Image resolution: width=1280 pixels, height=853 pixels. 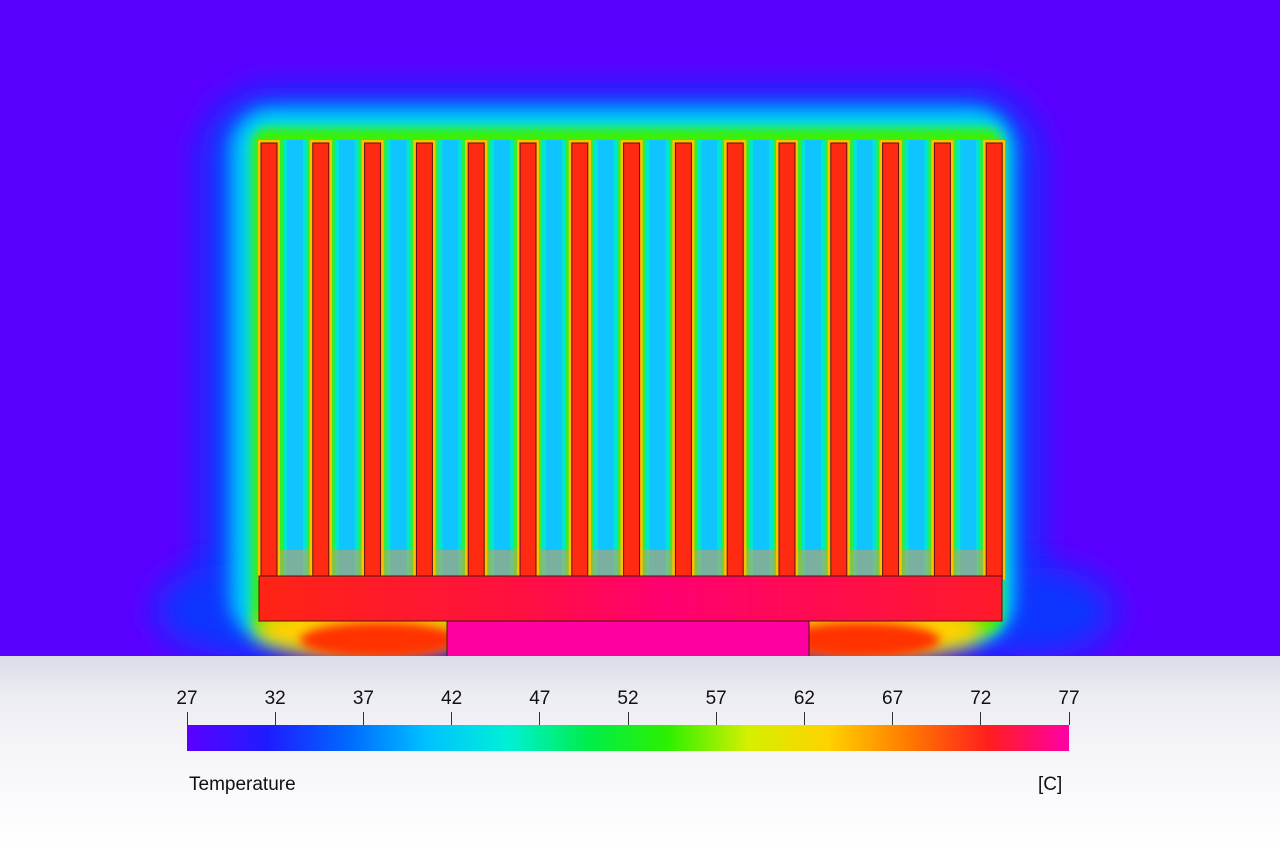 I want to click on legend-unit: [C], so click(x=1050, y=784).